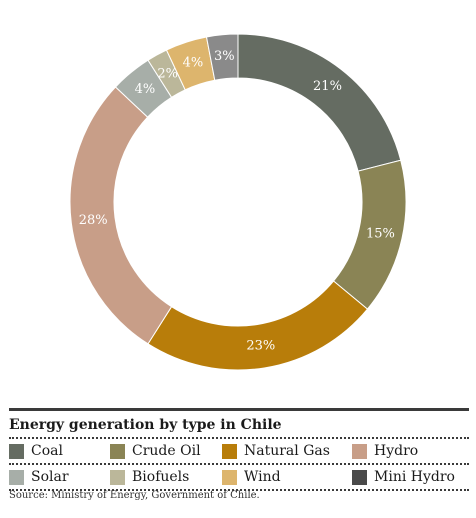 The width and height of the screenshot is (476, 518). Describe the element at coordinates (258, 325) in the screenshot. I see `slice-natural-gas` at that location.